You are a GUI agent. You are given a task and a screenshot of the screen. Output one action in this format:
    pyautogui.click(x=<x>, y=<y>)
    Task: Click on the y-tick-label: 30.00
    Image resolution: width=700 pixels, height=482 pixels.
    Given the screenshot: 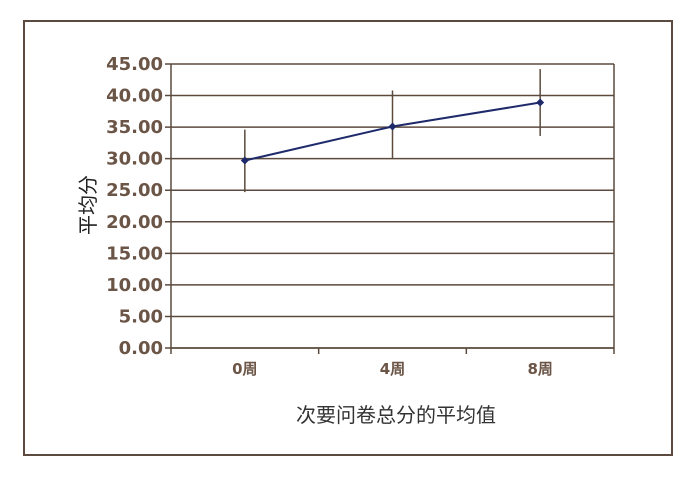 What is the action you would take?
    pyautogui.click(x=134, y=159)
    